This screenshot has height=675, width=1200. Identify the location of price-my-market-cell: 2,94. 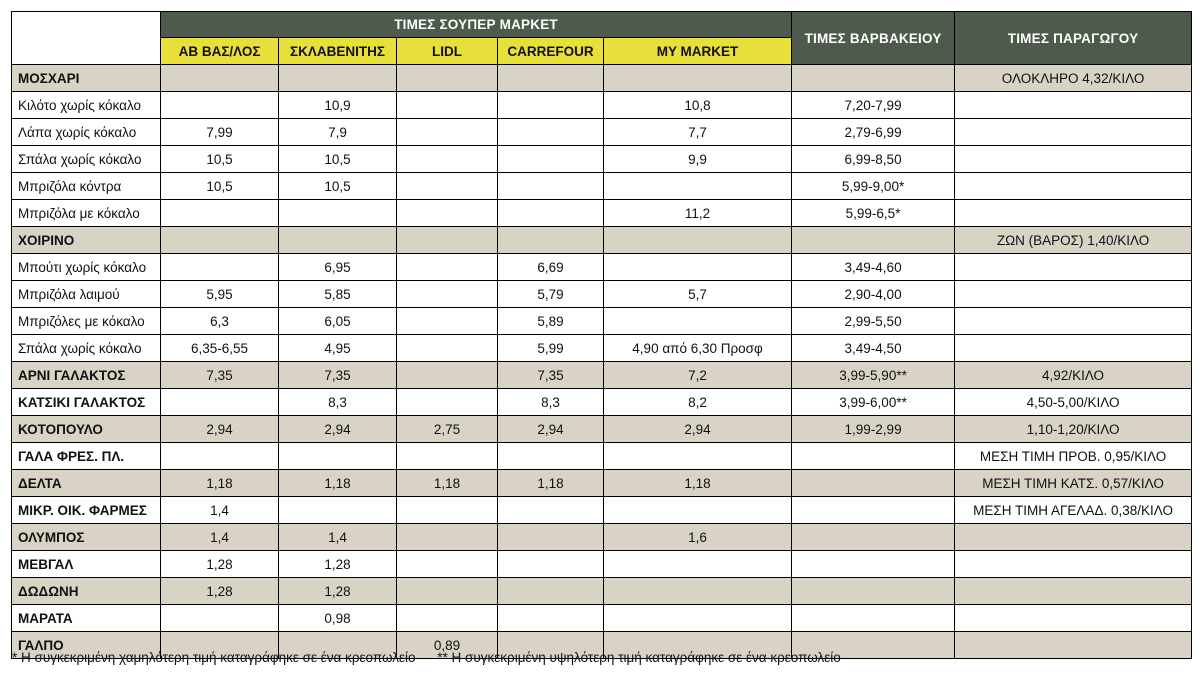
(697, 429).